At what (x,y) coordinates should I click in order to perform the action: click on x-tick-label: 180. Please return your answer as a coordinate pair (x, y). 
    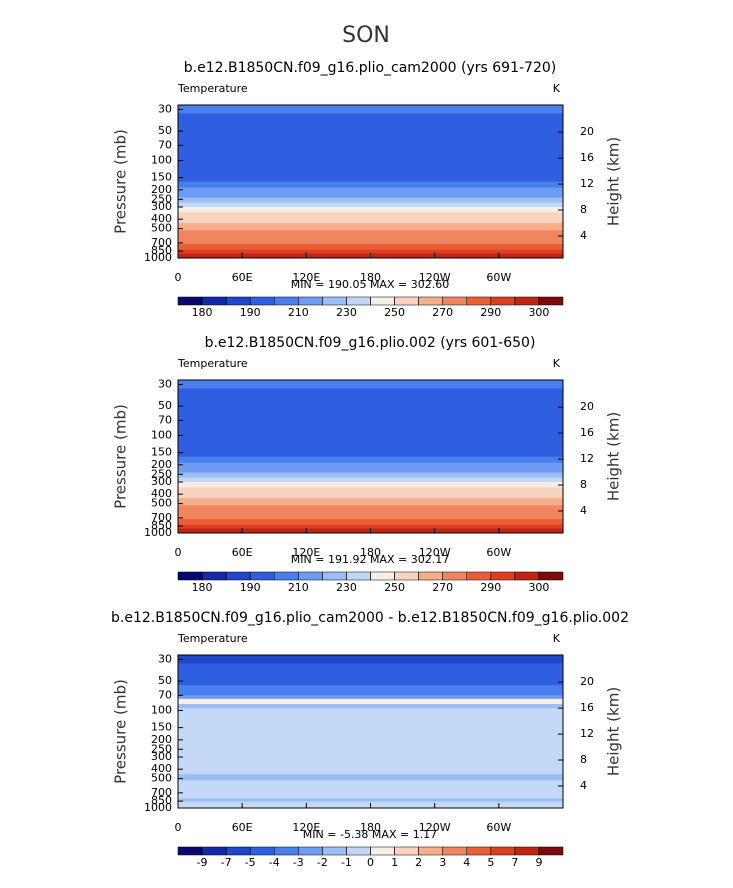
    Looking at the image, I should click on (370, 277).